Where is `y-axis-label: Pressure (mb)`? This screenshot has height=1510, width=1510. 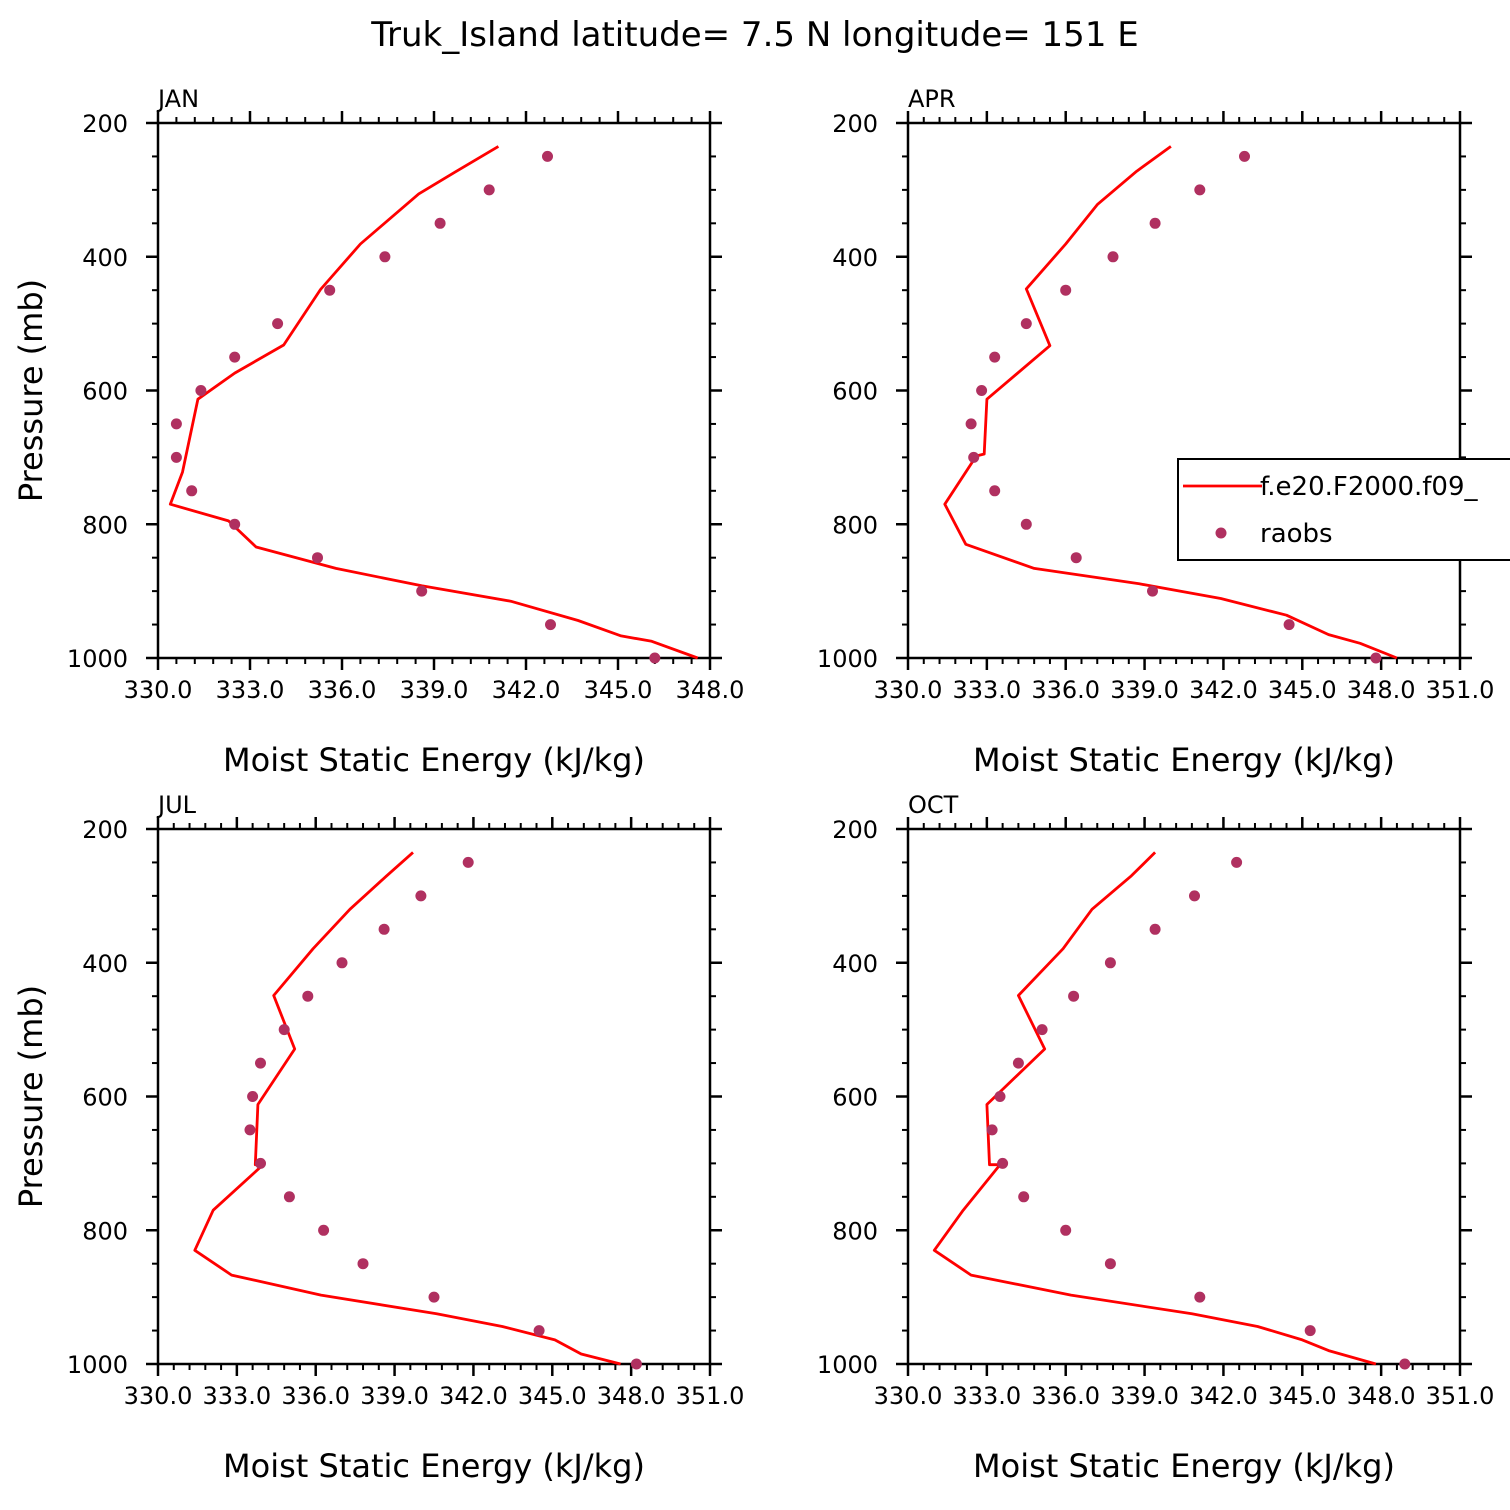 y-axis-label: Pressure (mb) is located at coordinates (31, 390).